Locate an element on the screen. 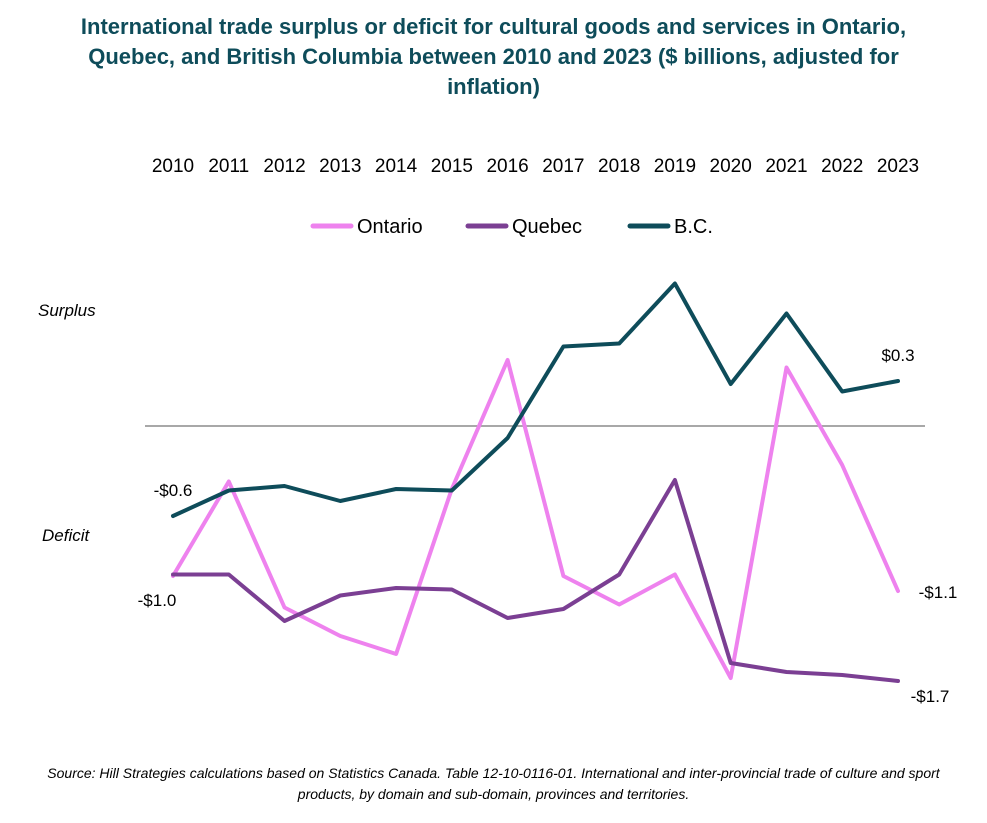 This screenshot has height=823, width=987. surplus-annotation: Surplus is located at coordinates (67, 310).